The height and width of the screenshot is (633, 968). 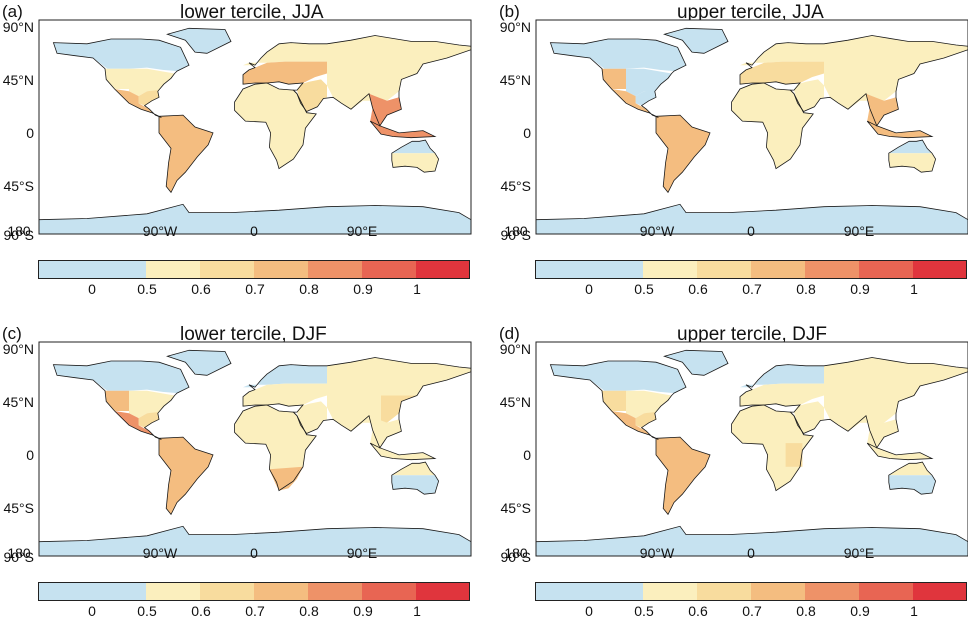 I want to click on colorbar-tick-label: 0.5, so click(x=644, y=611).